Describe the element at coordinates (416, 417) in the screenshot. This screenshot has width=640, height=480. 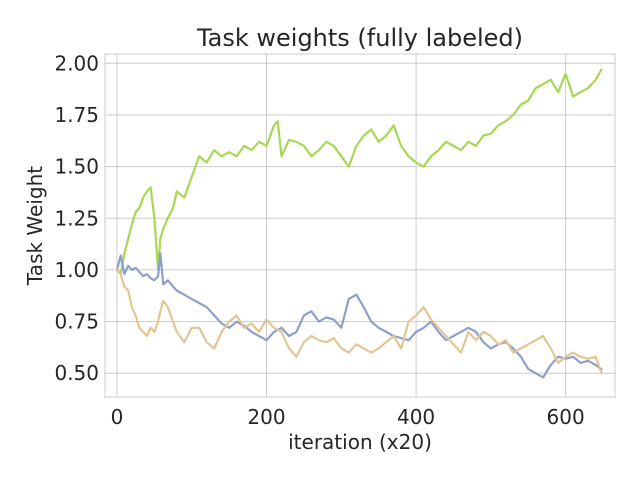
I see `x-tick-label: 400` at that location.